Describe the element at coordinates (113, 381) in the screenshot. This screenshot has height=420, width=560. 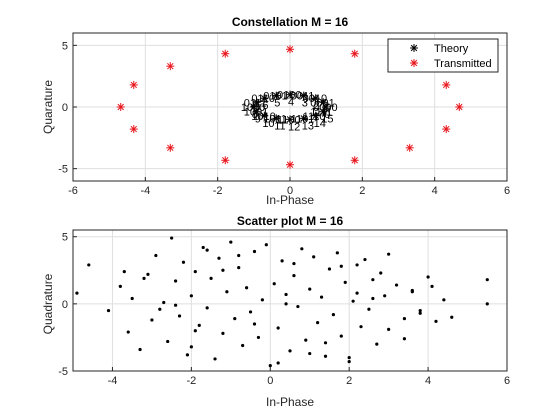
I see `x-tick-label: -4` at that location.